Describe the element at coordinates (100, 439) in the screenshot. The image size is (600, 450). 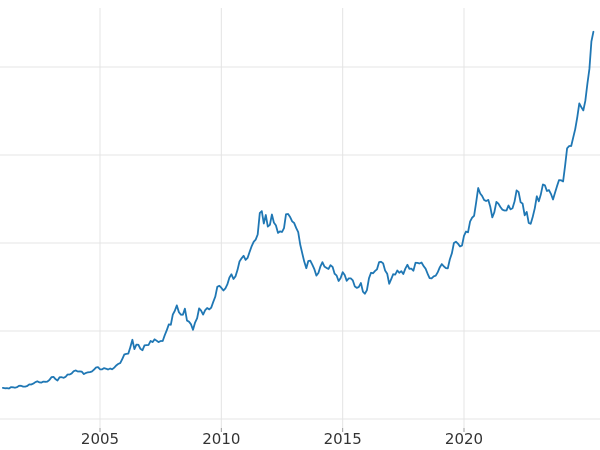
I see `x-tick-label: 2005` at that location.